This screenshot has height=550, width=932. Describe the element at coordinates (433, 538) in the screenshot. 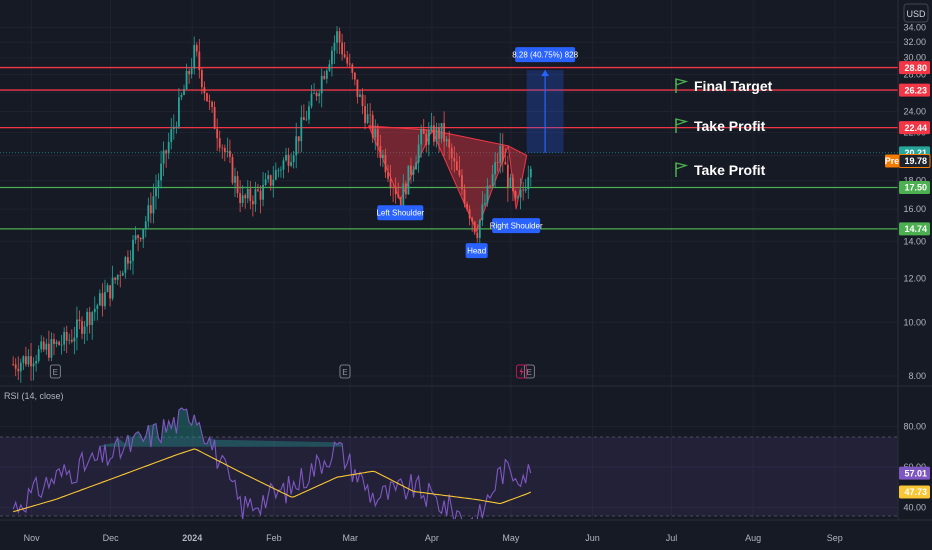

I see `time-axis: Nov Dec 2024 Feb Mar Apr May Jun Jul Aug Sep` at that location.